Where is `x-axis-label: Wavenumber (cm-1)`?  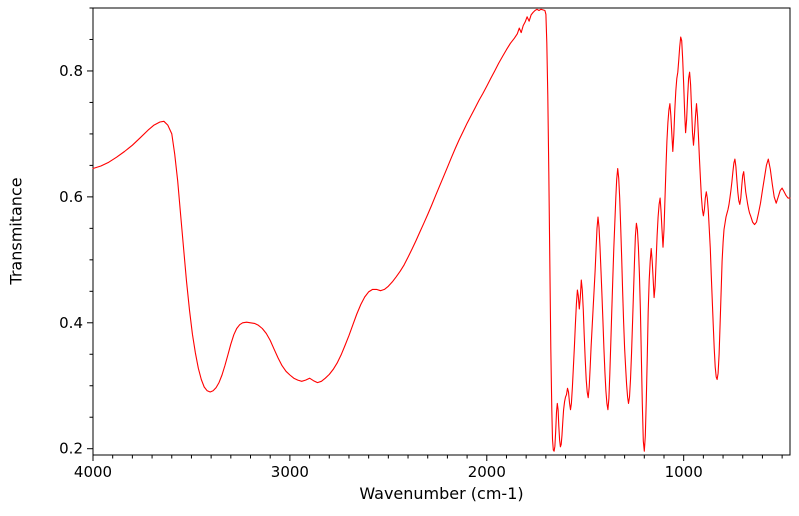 x-axis-label: Wavenumber (cm-1) is located at coordinates (441, 493).